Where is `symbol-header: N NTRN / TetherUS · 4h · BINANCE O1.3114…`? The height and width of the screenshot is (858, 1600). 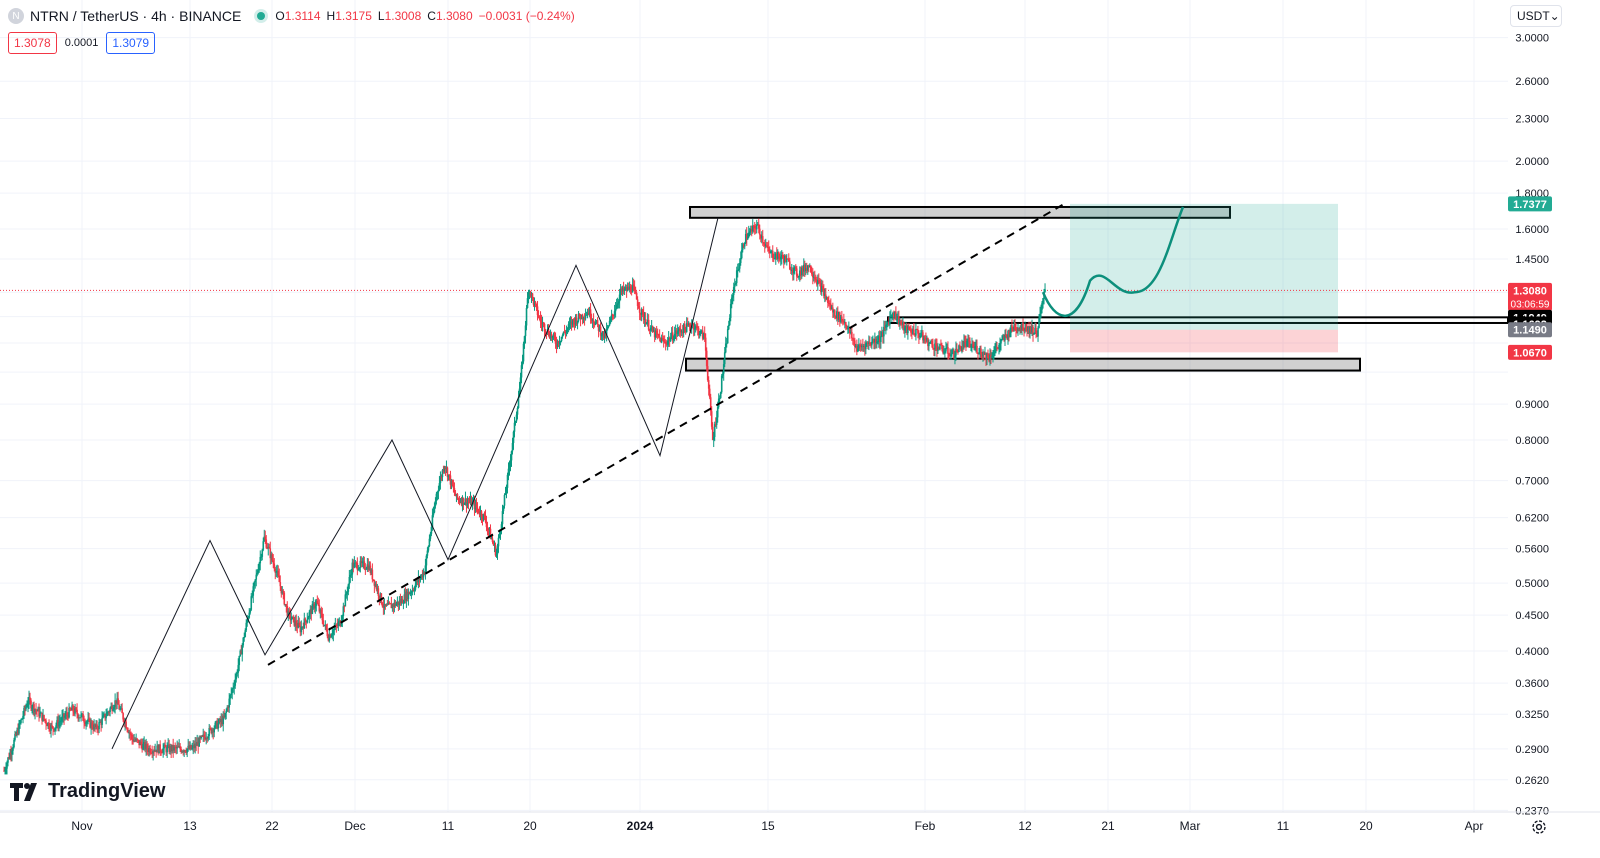
symbol-header: N NTRN / TetherUS · 4h · BINANCE O1.3114… is located at coordinates (294, 16).